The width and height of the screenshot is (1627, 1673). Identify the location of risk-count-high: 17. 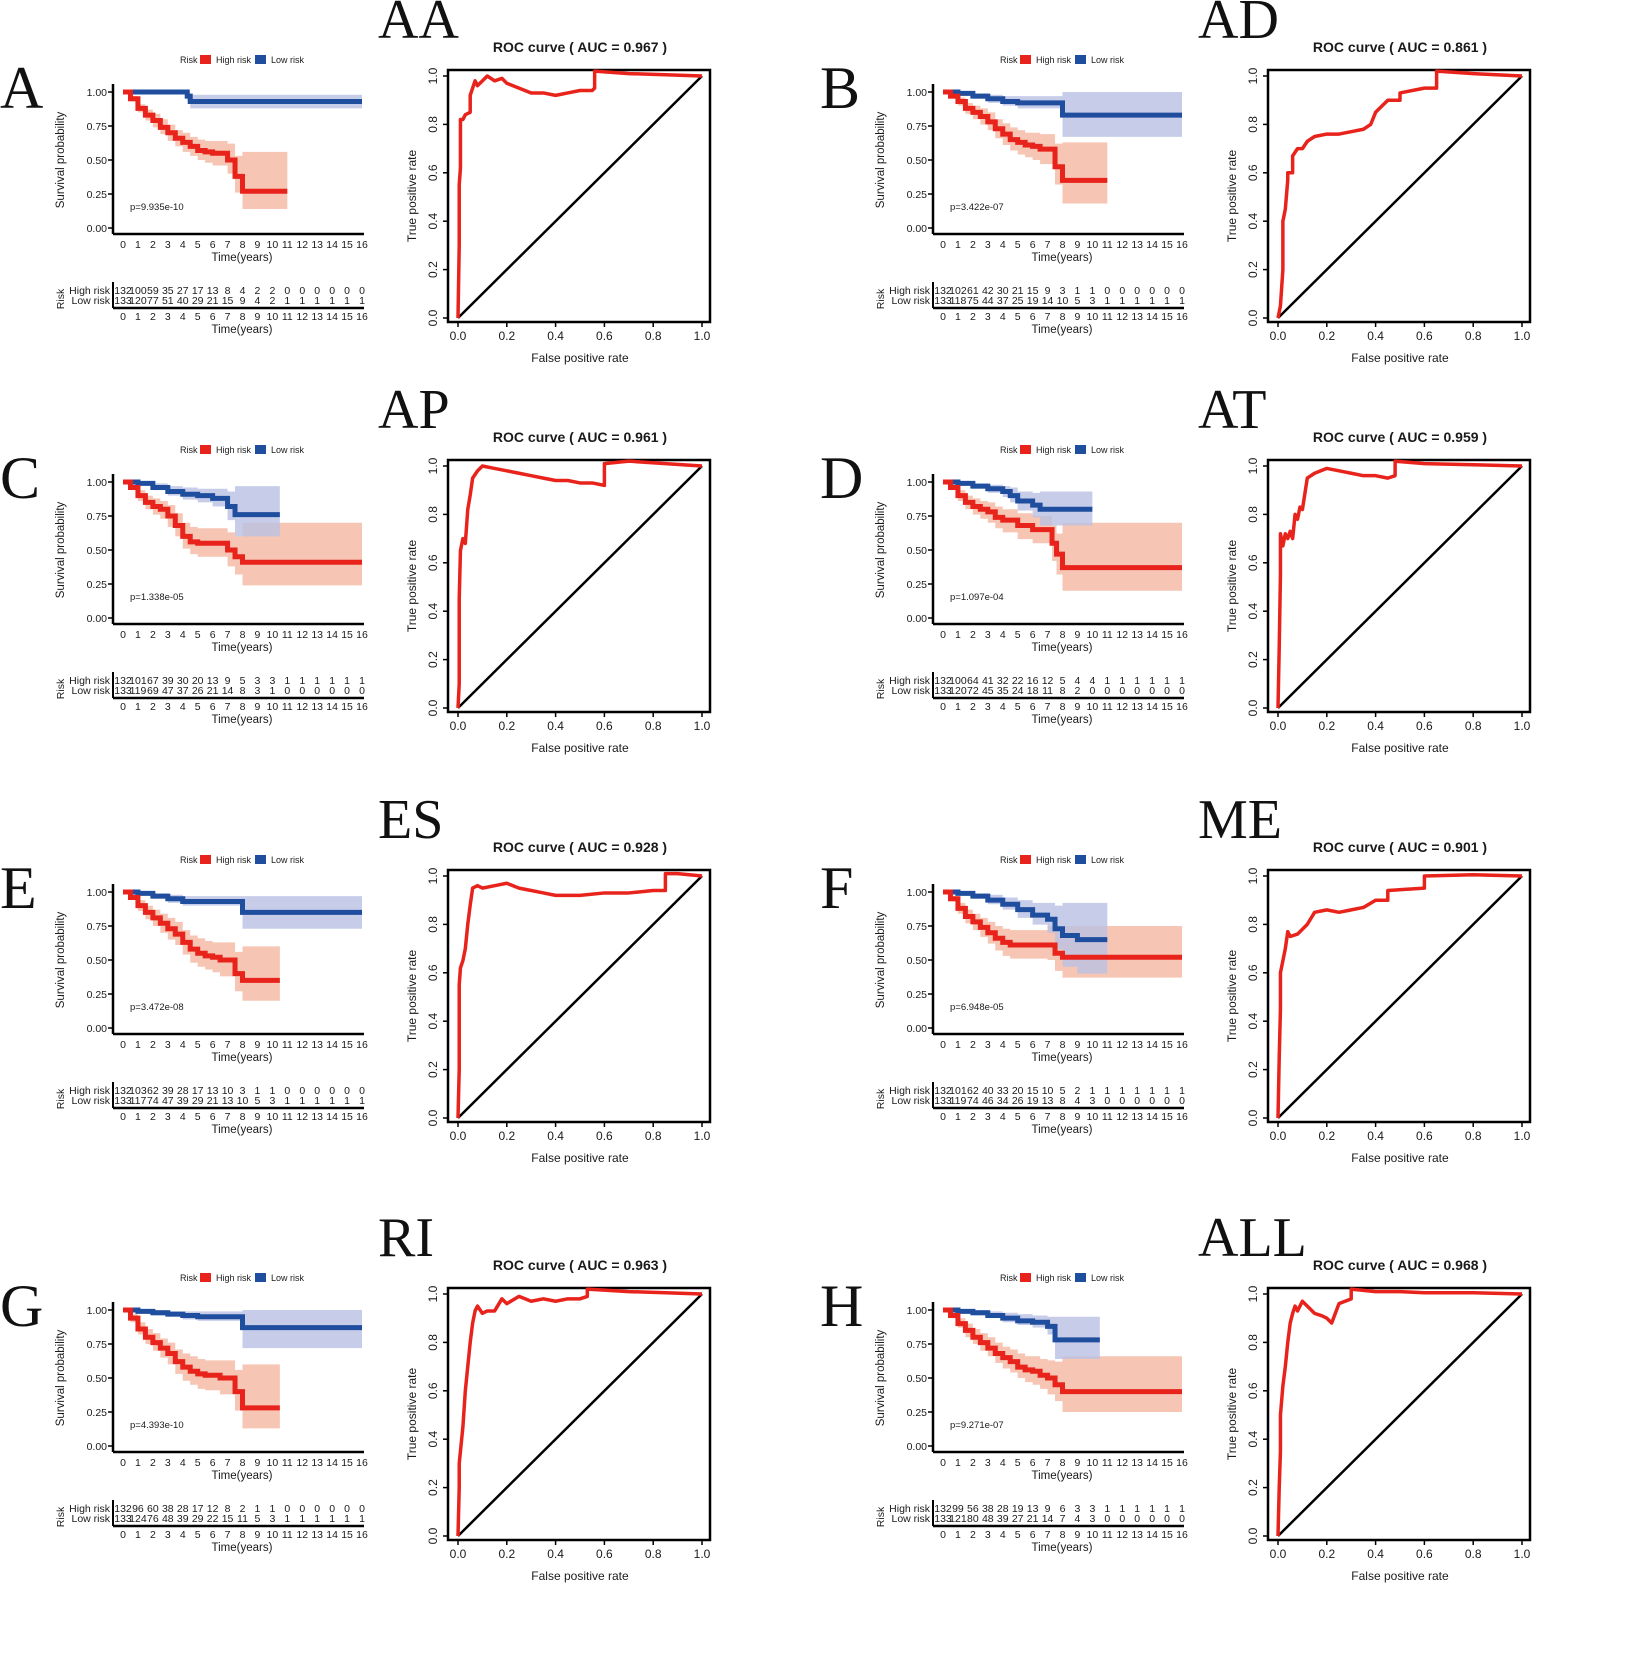
(198, 1091).